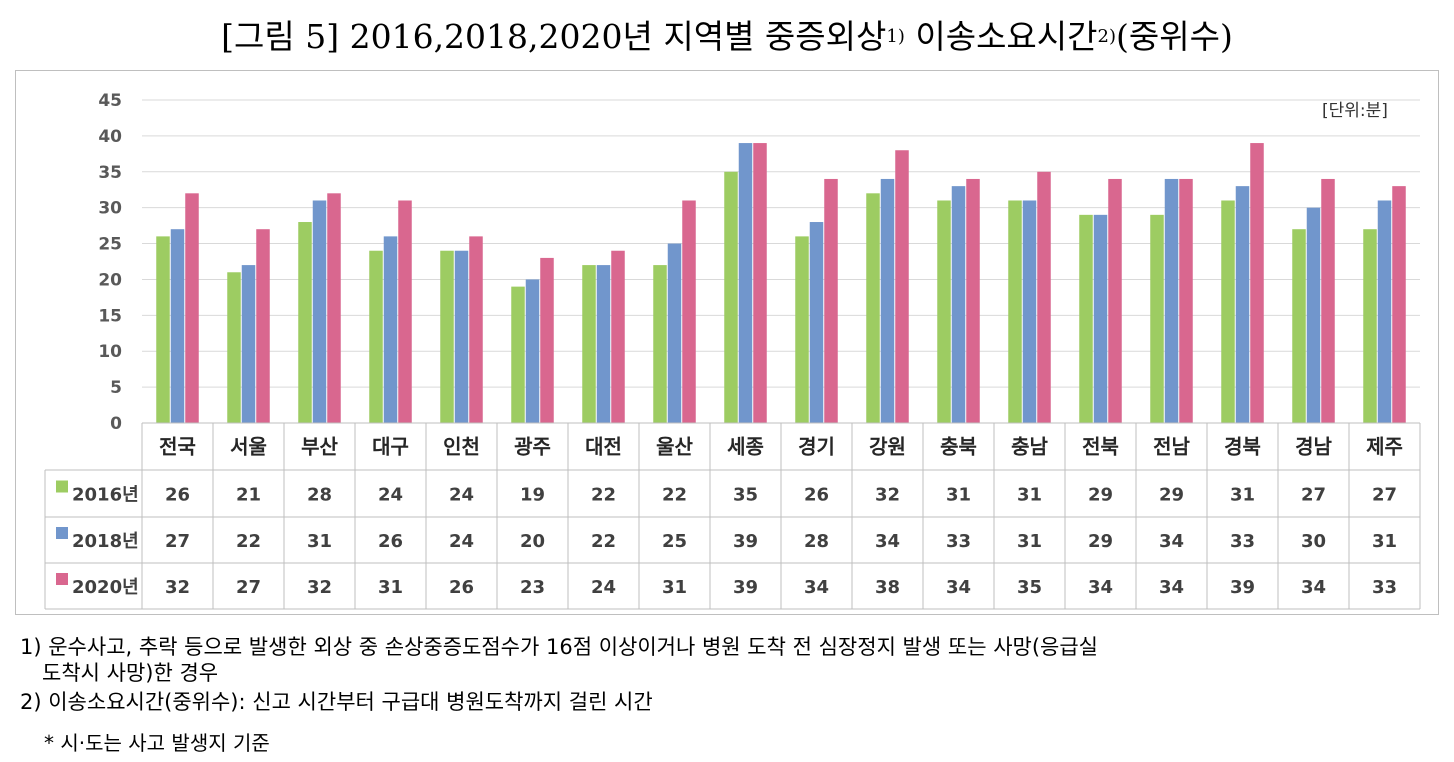 Image resolution: width=1454 pixels, height=762 pixels. Describe the element at coordinates (110, 316) in the screenshot. I see `y-tick-label: 15` at that location.